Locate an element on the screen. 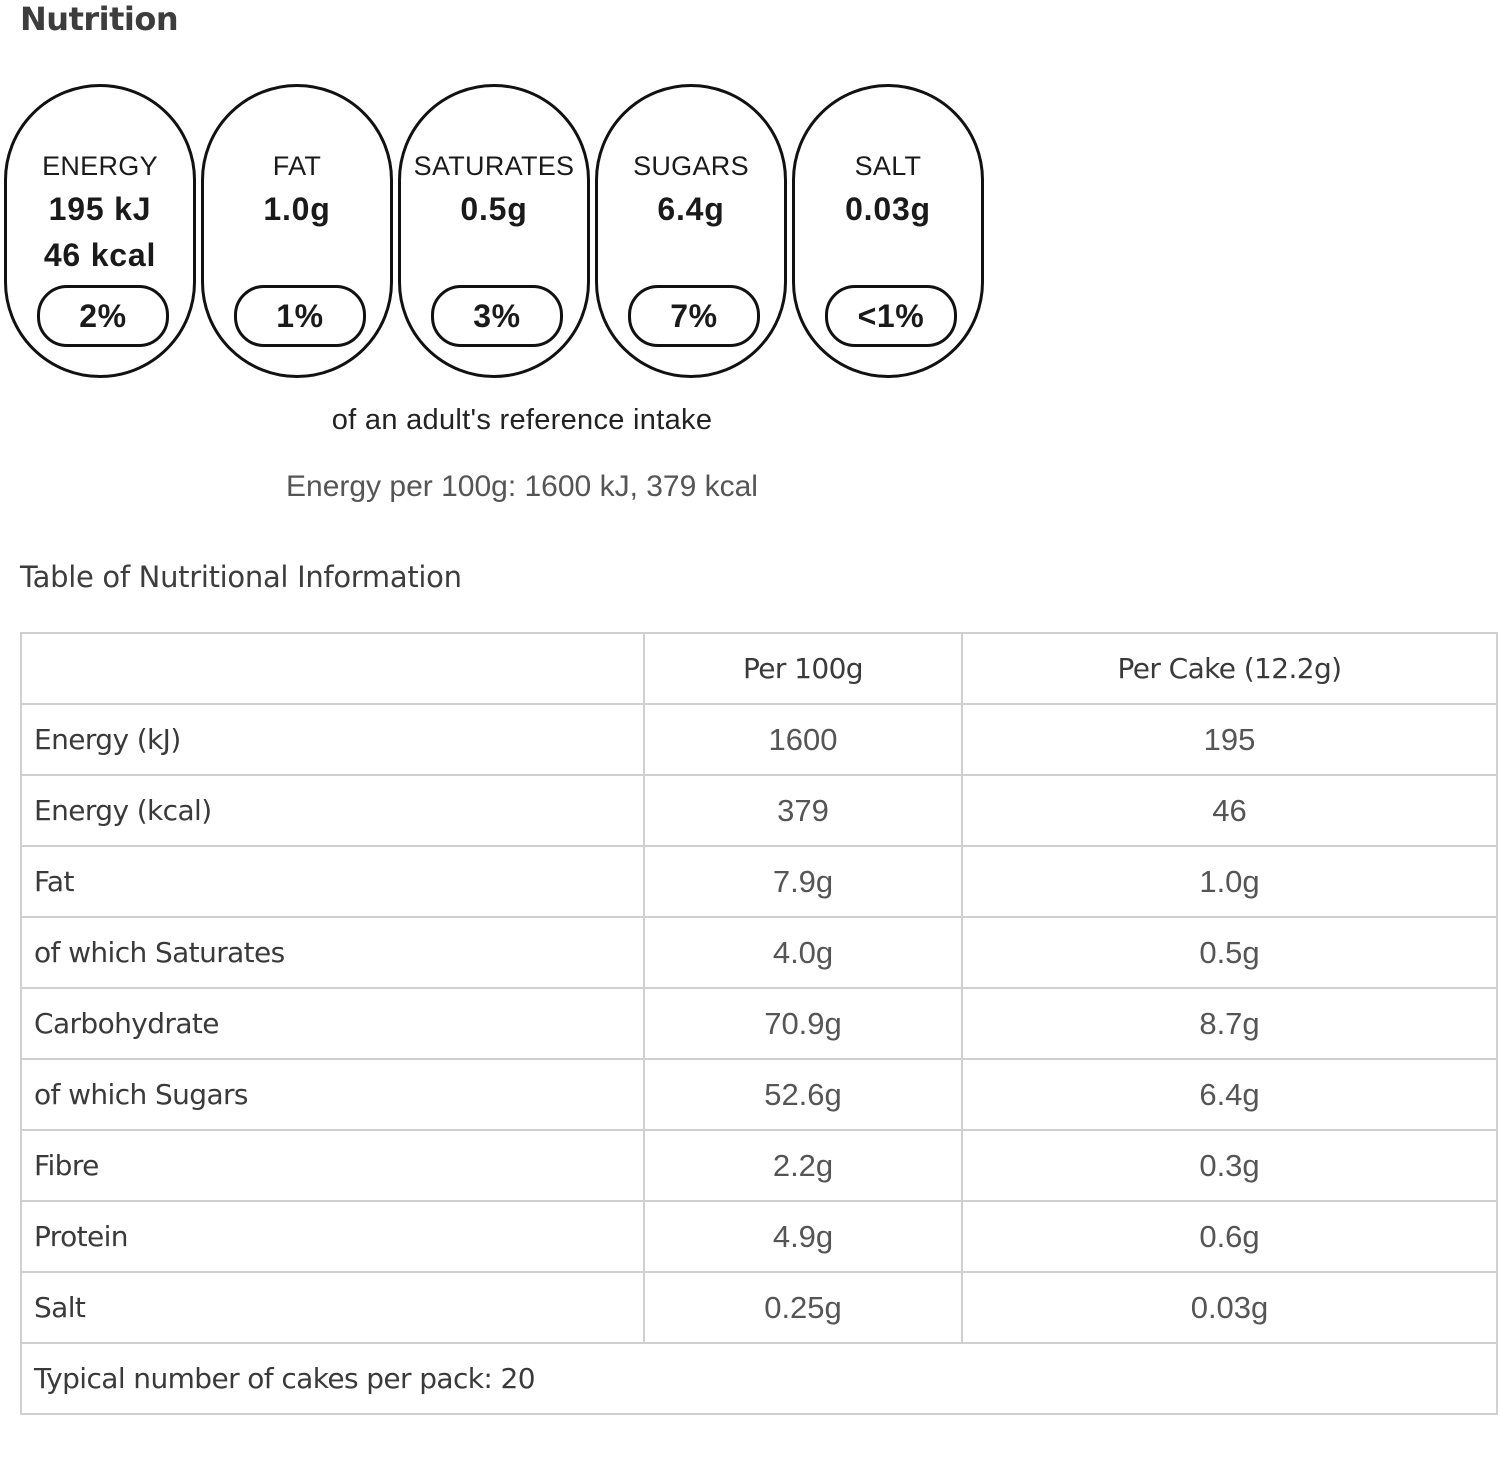  per-100g-value: 7.9g is located at coordinates (803, 881).